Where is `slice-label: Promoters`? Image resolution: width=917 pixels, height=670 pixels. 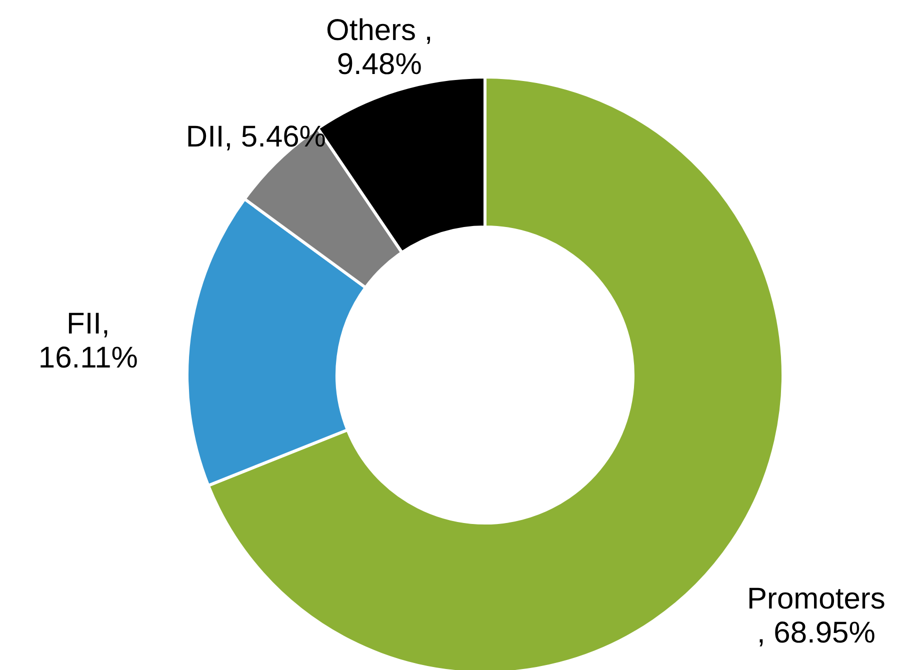 slice-label: Promoters is located at coordinates (816, 599).